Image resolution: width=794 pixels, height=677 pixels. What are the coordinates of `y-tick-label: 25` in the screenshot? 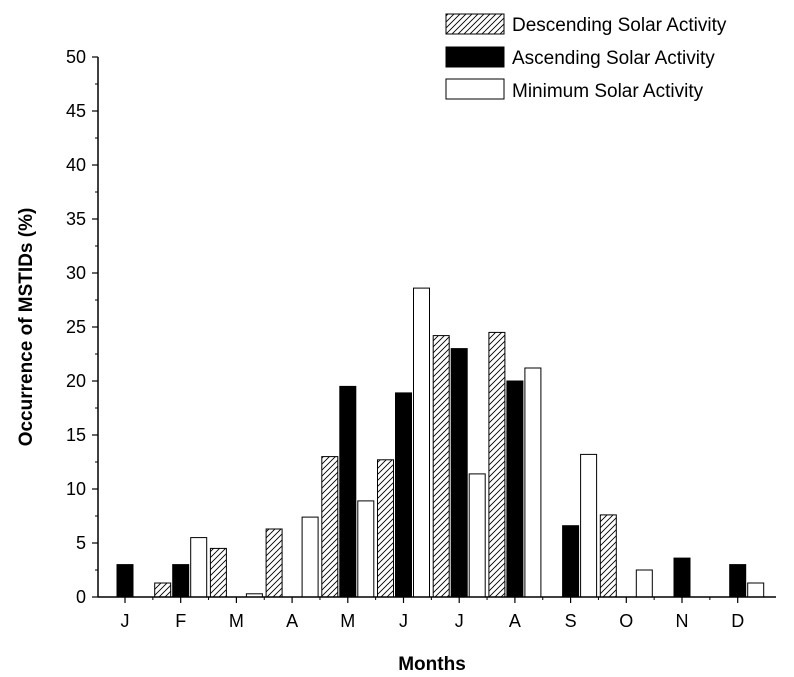 It's located at (76, 327).